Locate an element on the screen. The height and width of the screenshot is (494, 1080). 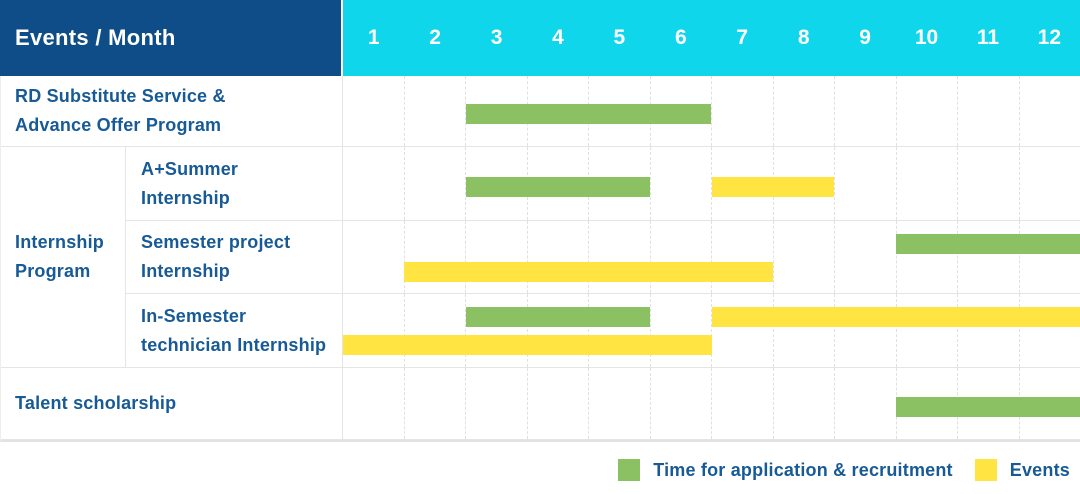
label-line: Program is located at coordinates (53, 271).